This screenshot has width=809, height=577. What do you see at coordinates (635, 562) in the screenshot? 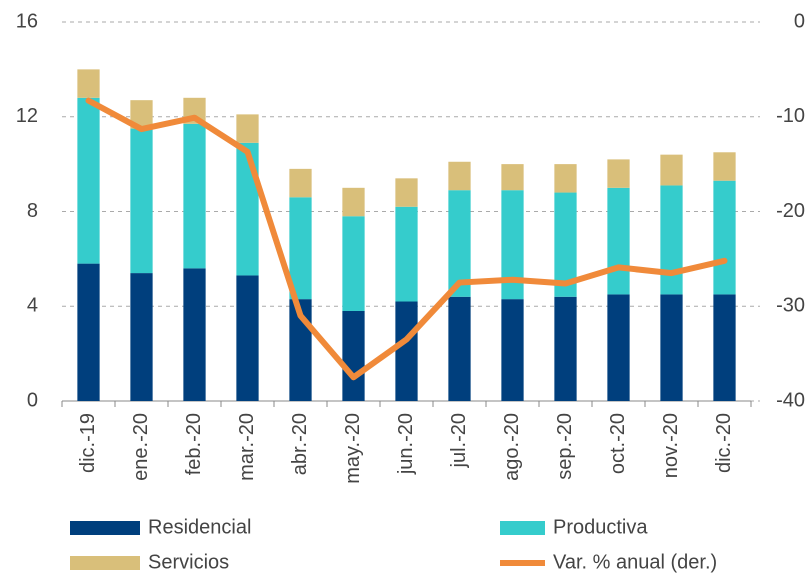
I see `legend-label: Var. % anual (der.)` at bounding box center [635, 562].